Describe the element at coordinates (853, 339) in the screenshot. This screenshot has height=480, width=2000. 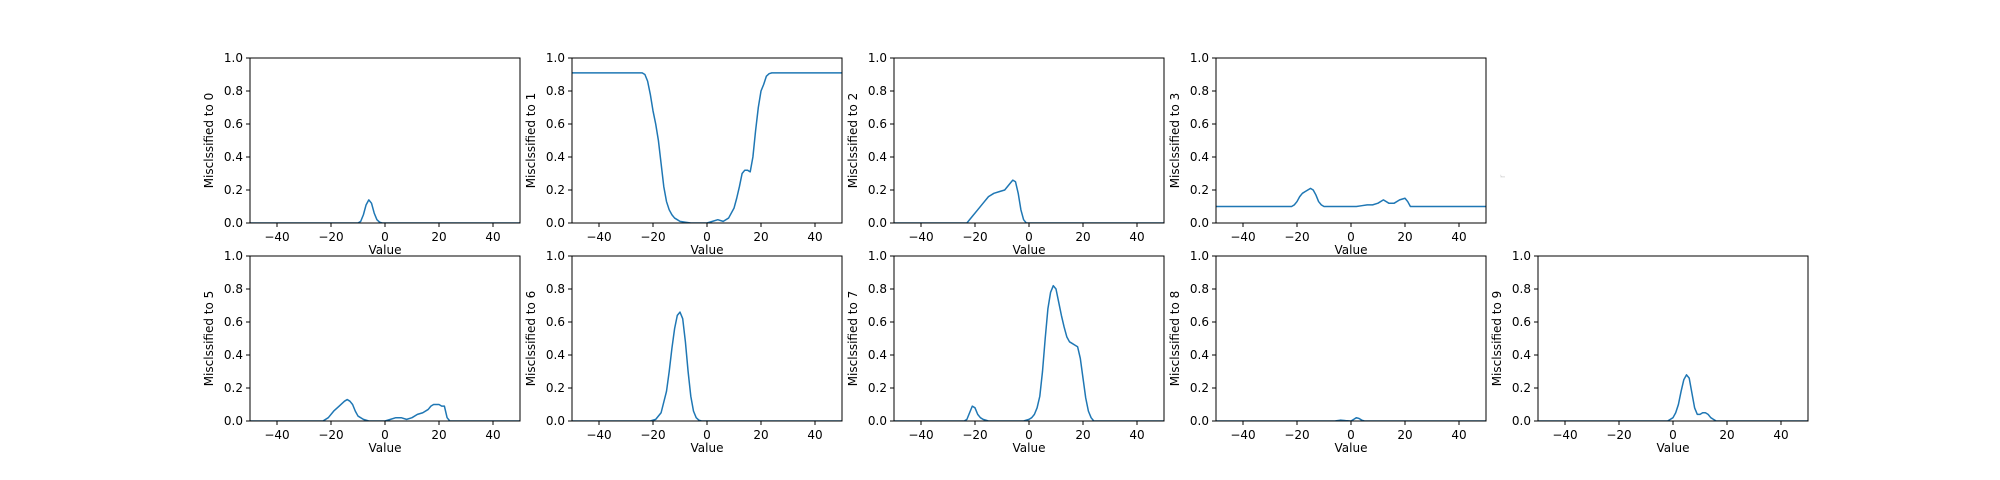
I see `y-axis-label: Misclssified to 7` at that location.